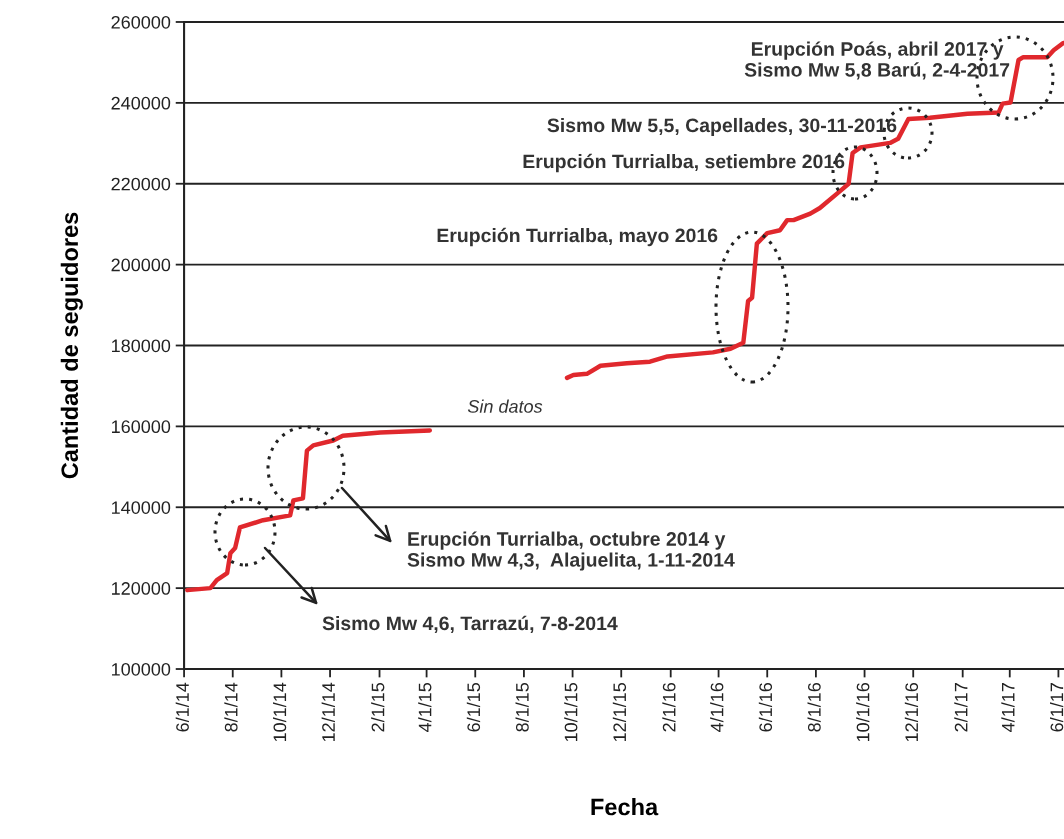 This screenshot has height=839, width=1064. I want to click on x-tick-label: 2/1/15, so click(378, 707).